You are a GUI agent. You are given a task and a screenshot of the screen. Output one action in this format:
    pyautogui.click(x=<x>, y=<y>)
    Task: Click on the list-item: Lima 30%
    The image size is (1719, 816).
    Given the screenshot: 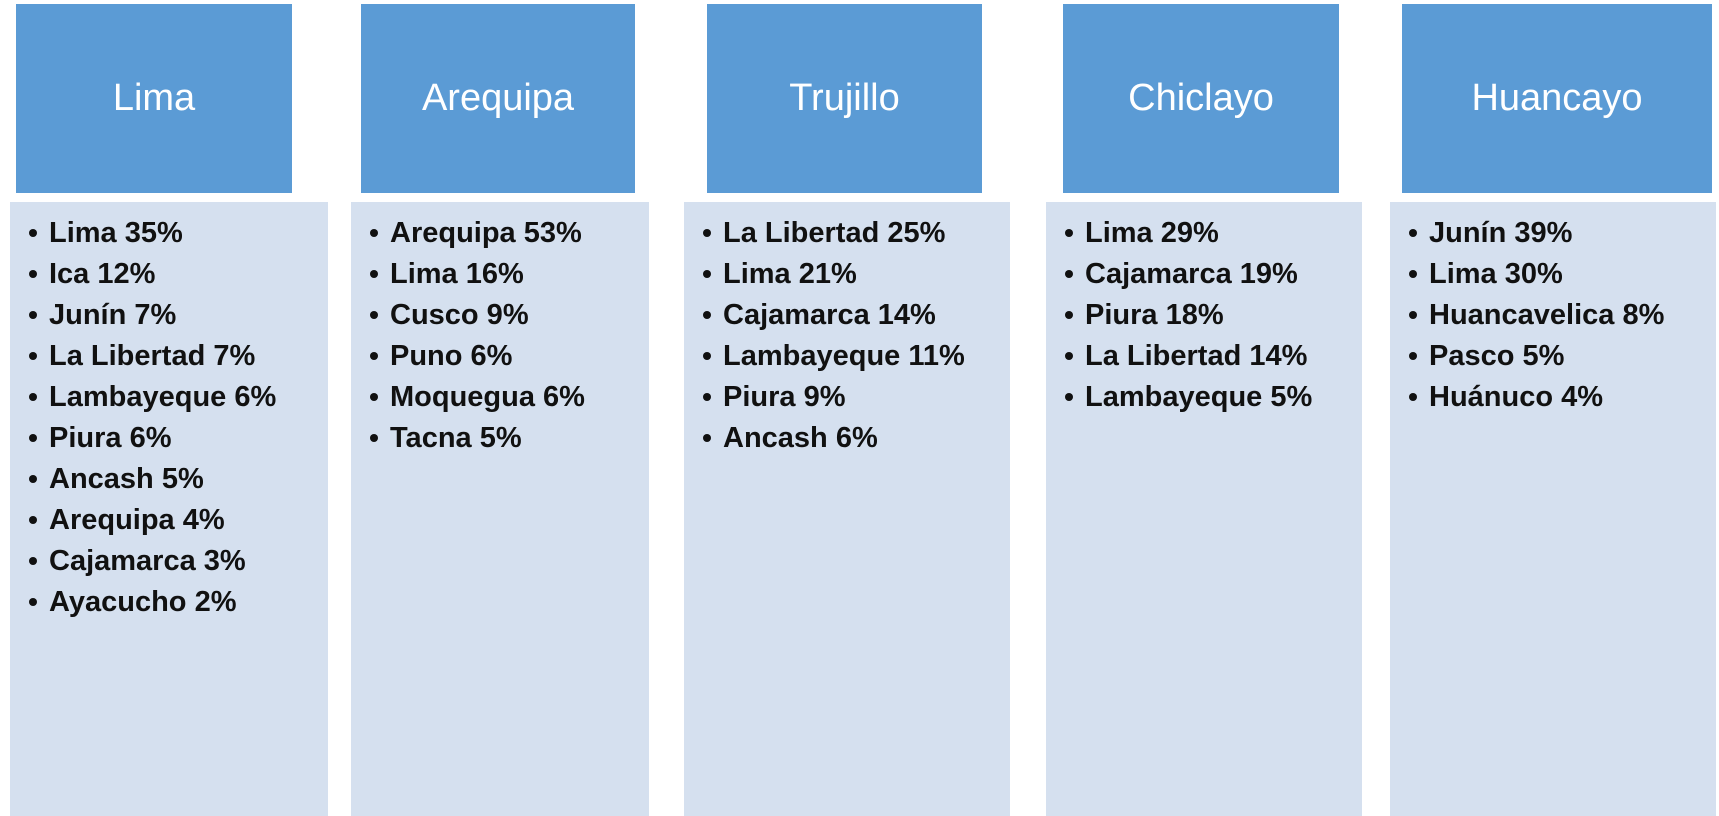 What is the action you would take?
    pyautogui.click(x=1496, y=274)
    